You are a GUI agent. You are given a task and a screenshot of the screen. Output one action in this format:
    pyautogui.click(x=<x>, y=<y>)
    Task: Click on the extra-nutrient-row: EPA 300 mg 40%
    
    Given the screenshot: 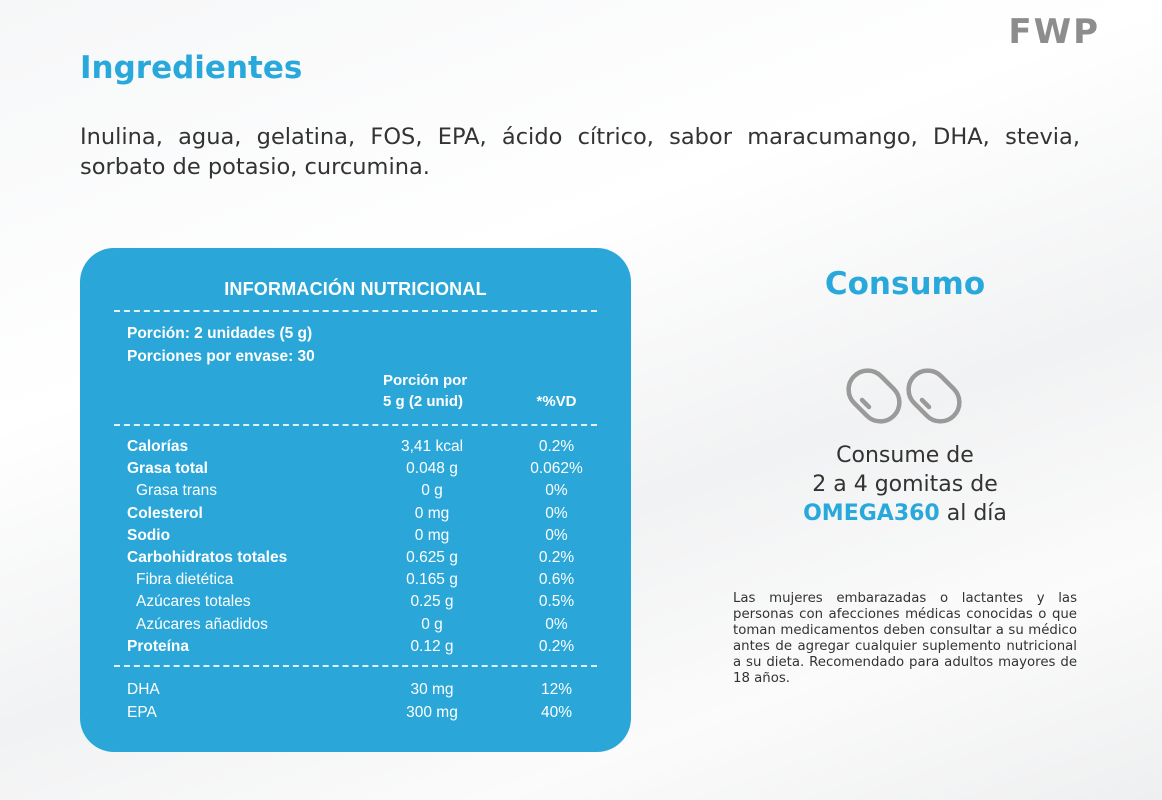 What is the action you would take?
    pyautogui.click(x=359, y=713)
    